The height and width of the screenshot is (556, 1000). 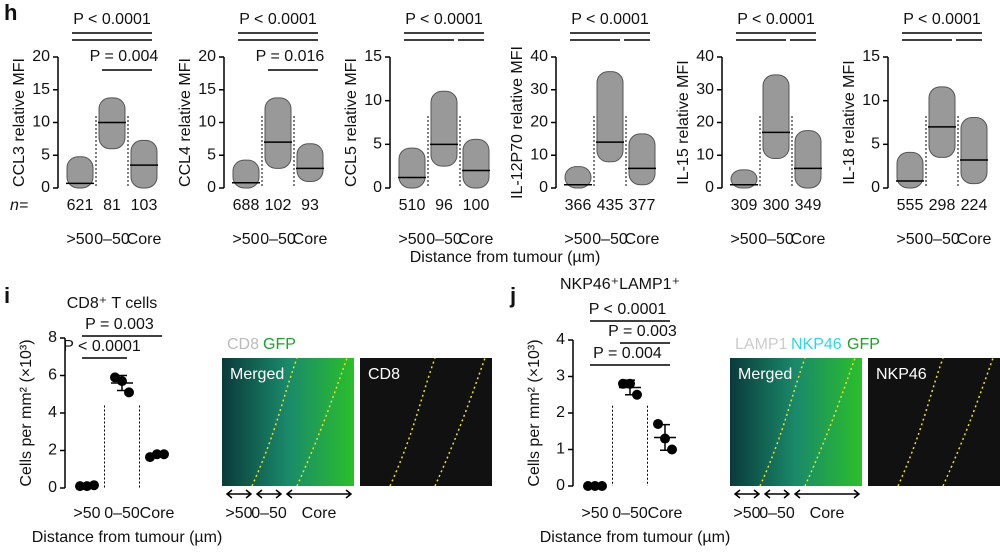 What do you see at coordinates (476, 205) in the screenshot?
I see `n-count: 100` at bounding box center [476, 205].